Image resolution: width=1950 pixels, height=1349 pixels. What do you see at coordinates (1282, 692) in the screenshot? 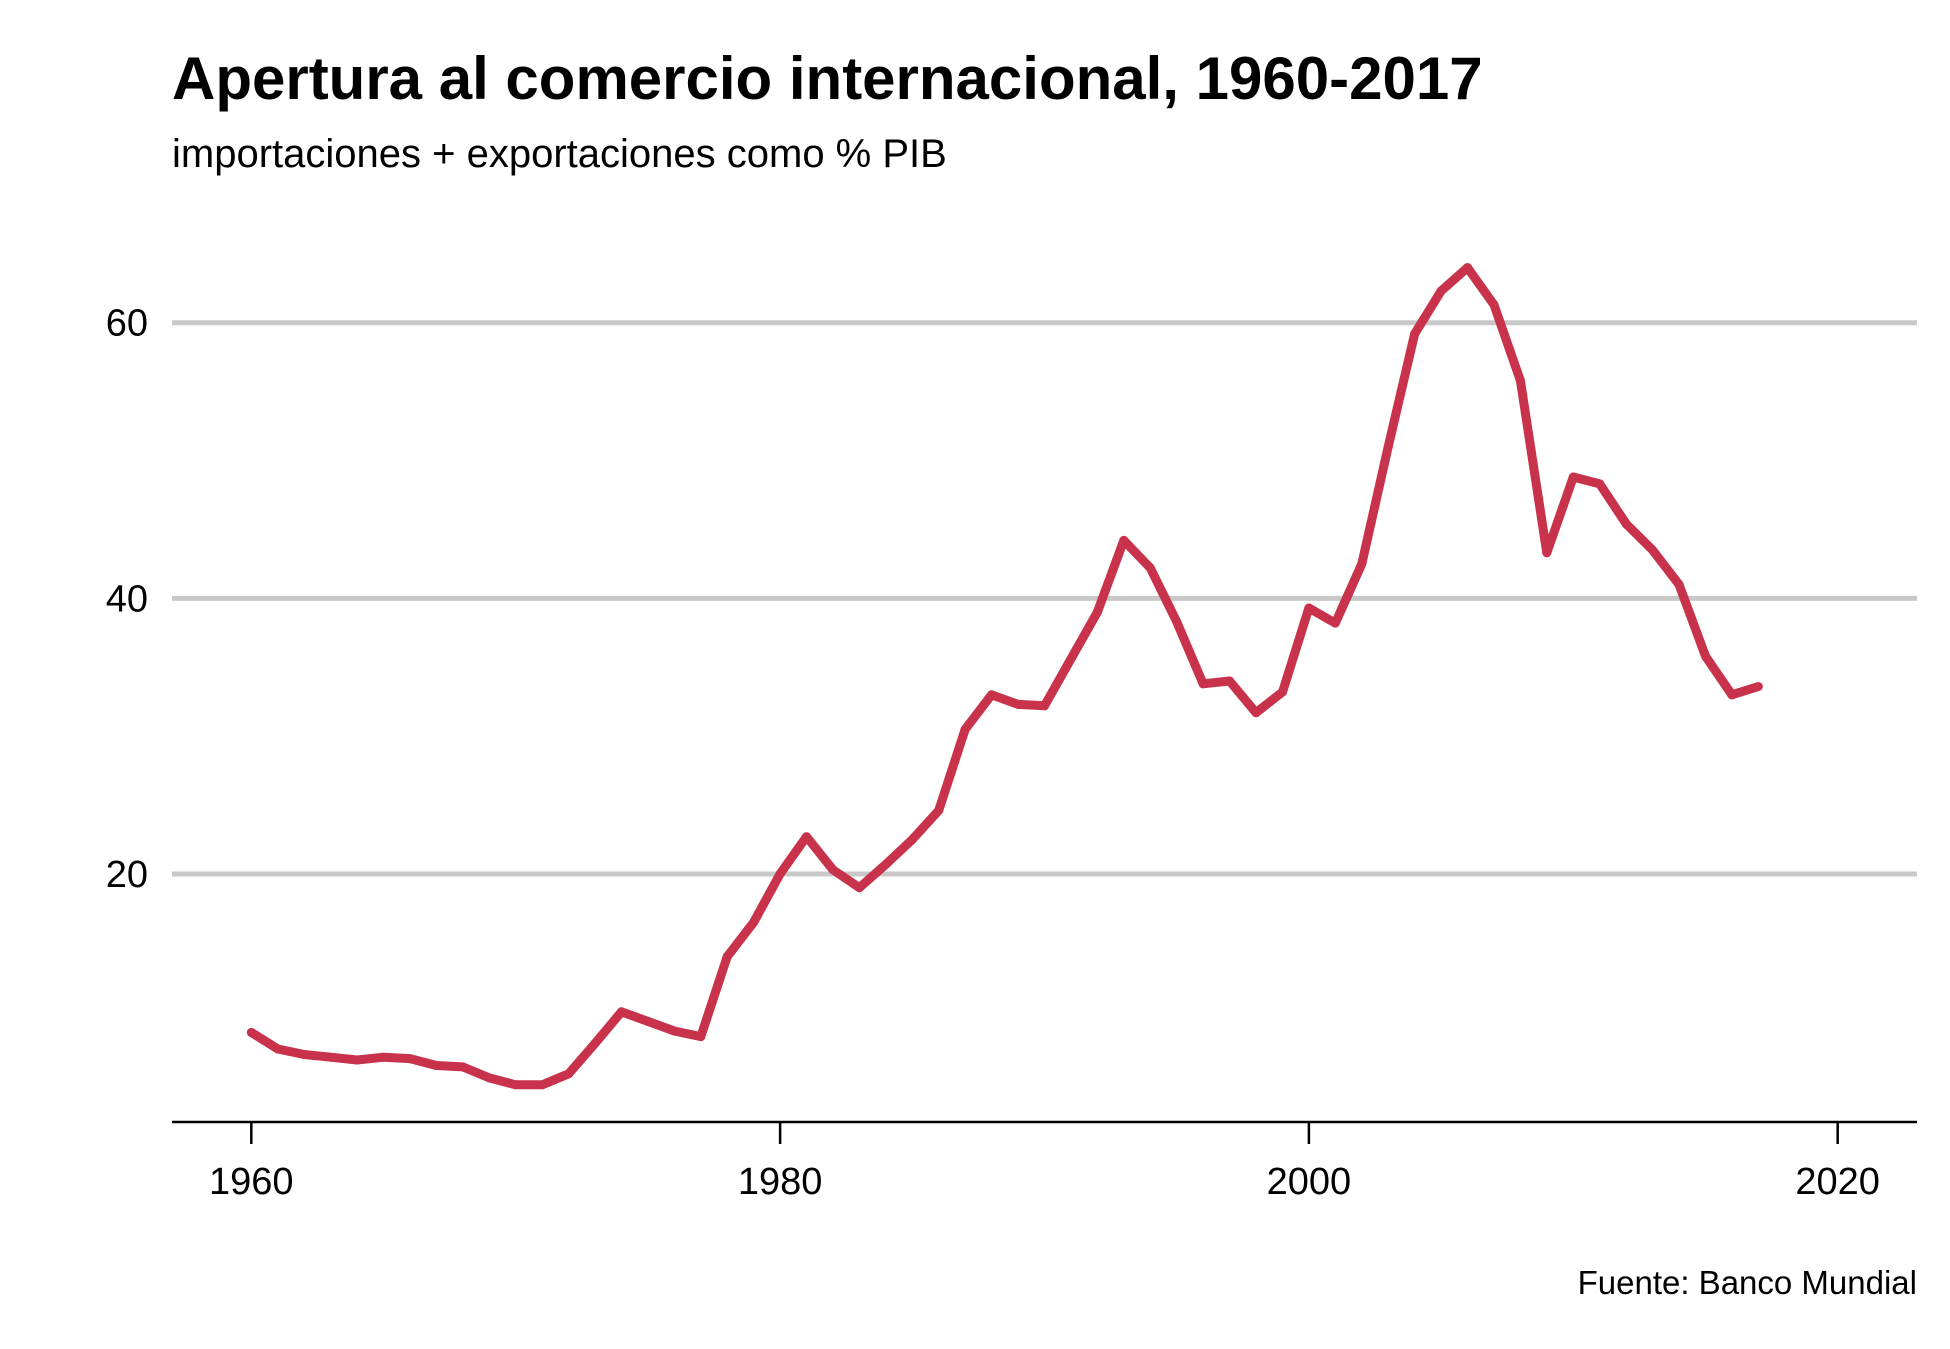
I see `data-point-1999` at bounding box center [1282, 692].